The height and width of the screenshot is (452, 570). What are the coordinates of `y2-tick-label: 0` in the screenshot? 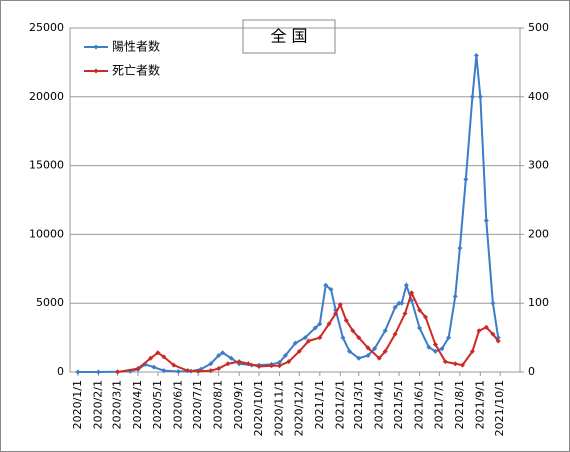 It's located at (531, 371).